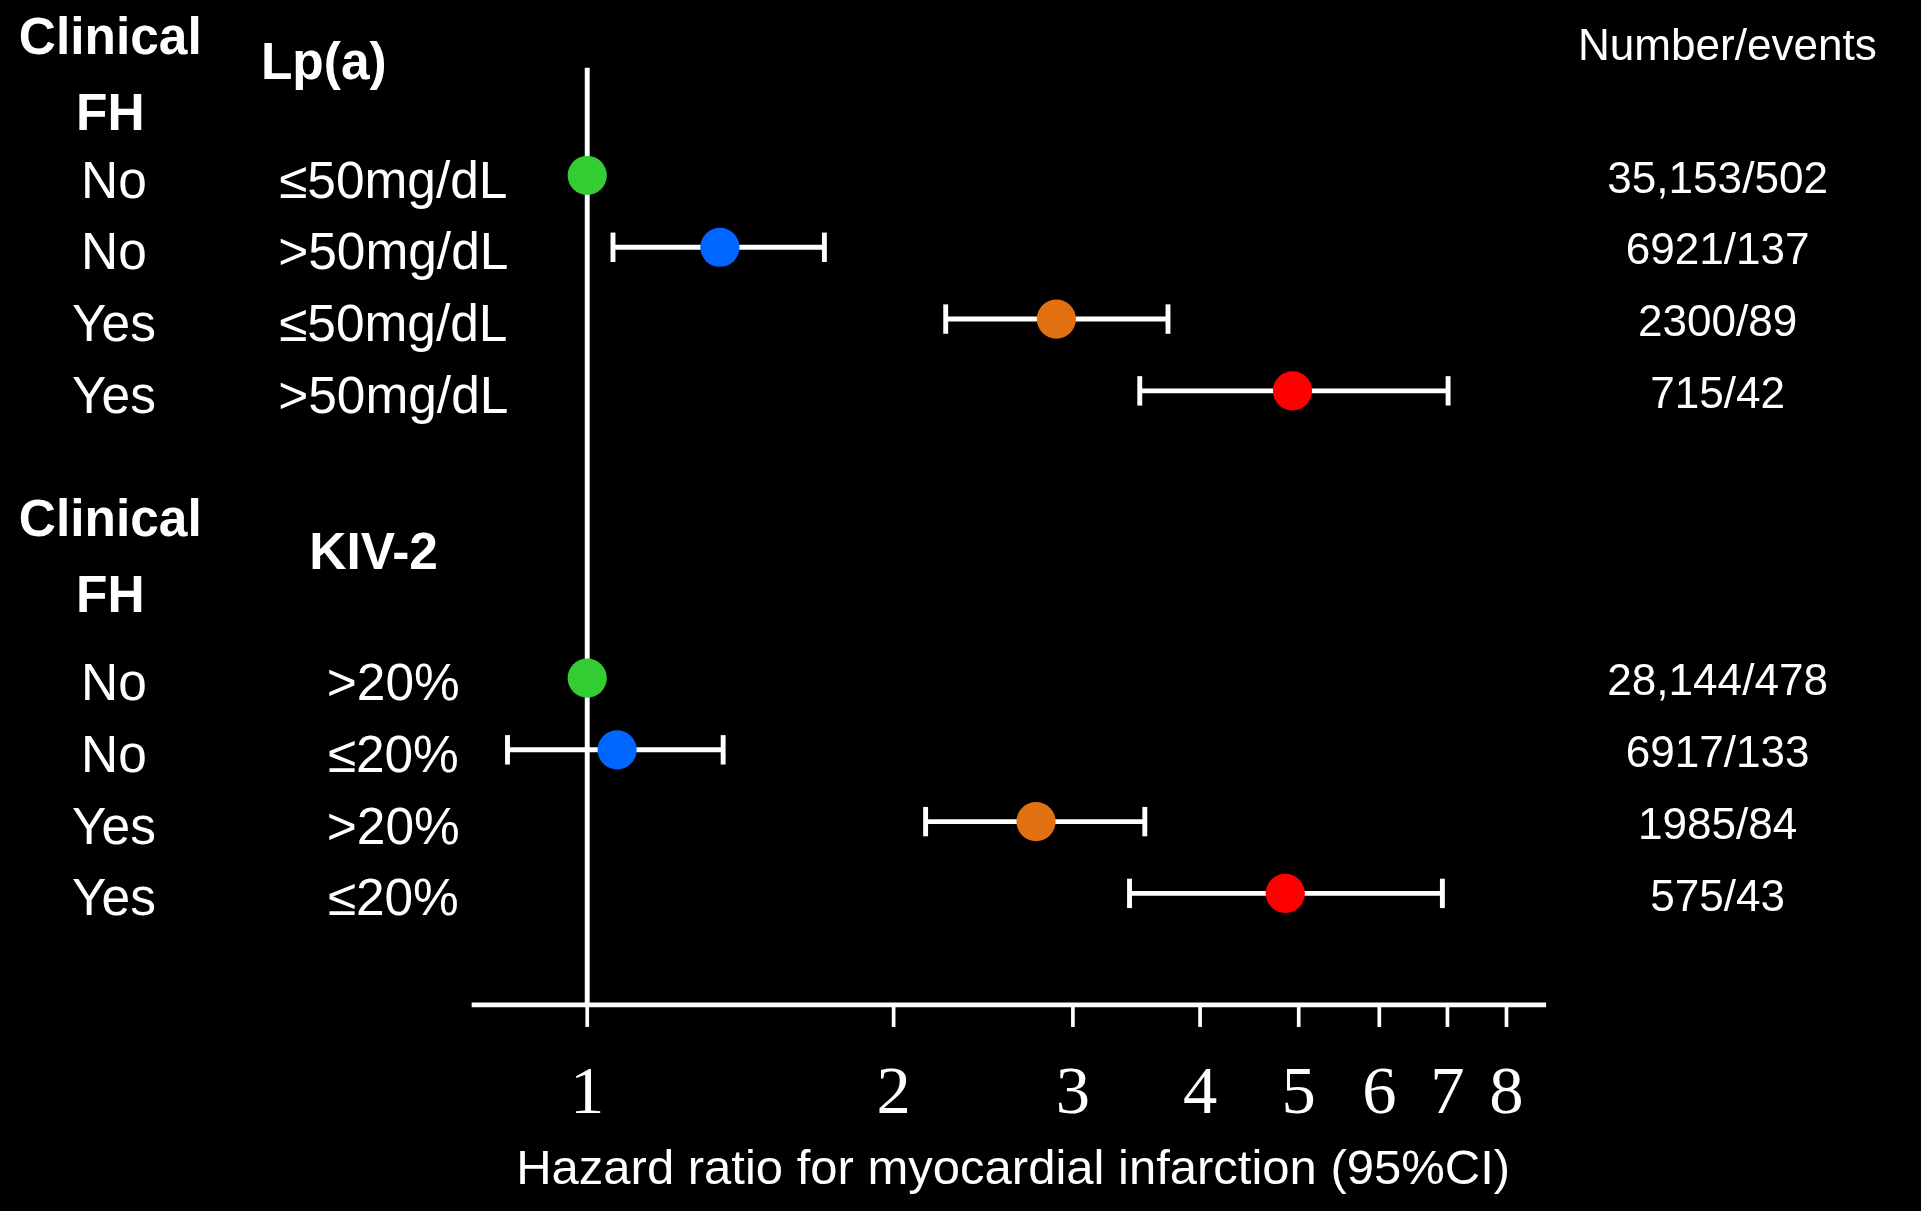 The width and height of the screenshot is (1921, 1211). What do you see at coordinates (1717, 823) in the screenshot?
I see `y2-tick-label: 1985/84` at bounding box center [1717, 823].